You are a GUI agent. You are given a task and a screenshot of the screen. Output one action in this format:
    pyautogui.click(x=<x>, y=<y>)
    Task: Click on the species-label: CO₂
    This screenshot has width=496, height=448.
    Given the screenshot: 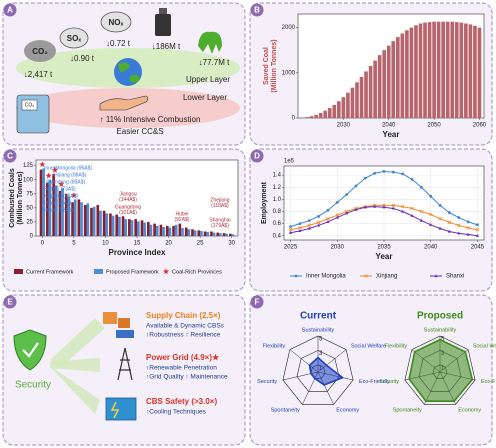 What is the action you would take?
    pyautogui.click(x=40, y=51)
    